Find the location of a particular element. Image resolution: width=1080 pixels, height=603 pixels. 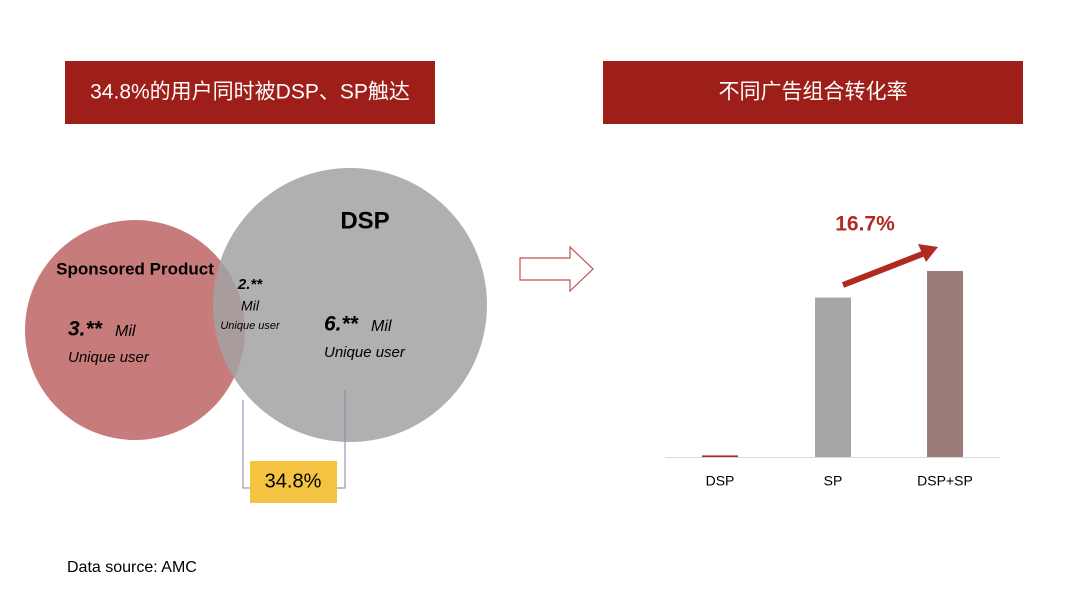

share-box is located at coordinates (293, 482).